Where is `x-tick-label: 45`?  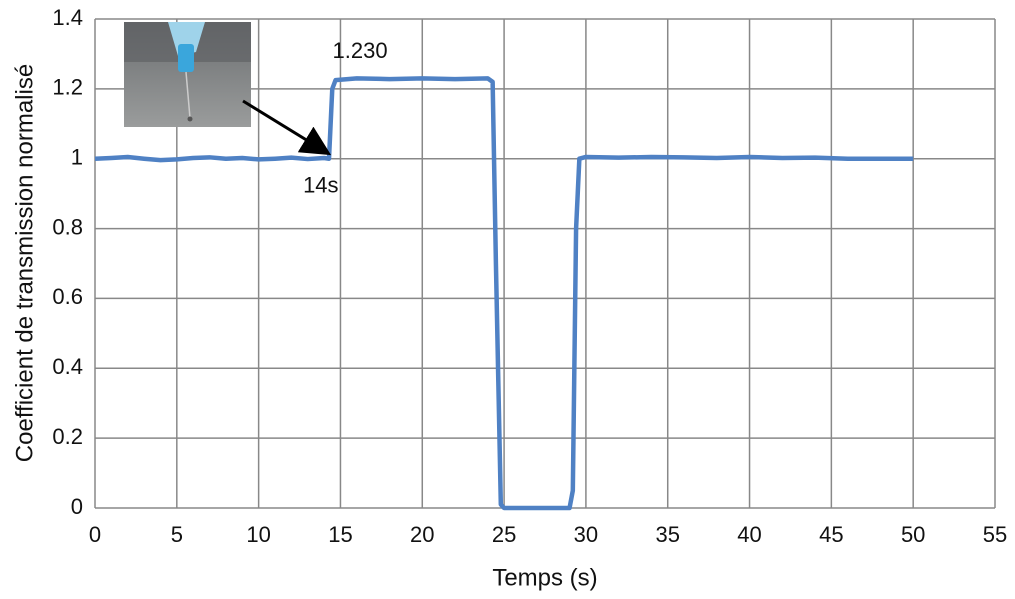
x-tick-label: 45 is located at coordinates (831, 534).